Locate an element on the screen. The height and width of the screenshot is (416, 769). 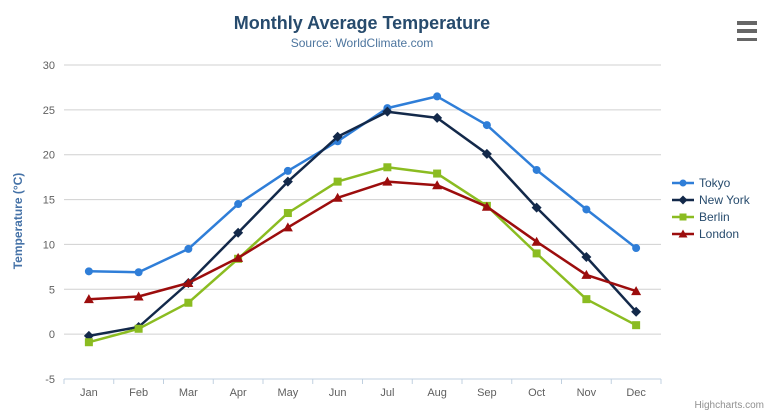
legend-item-new-york: New York is located at coordinates (711, 200).